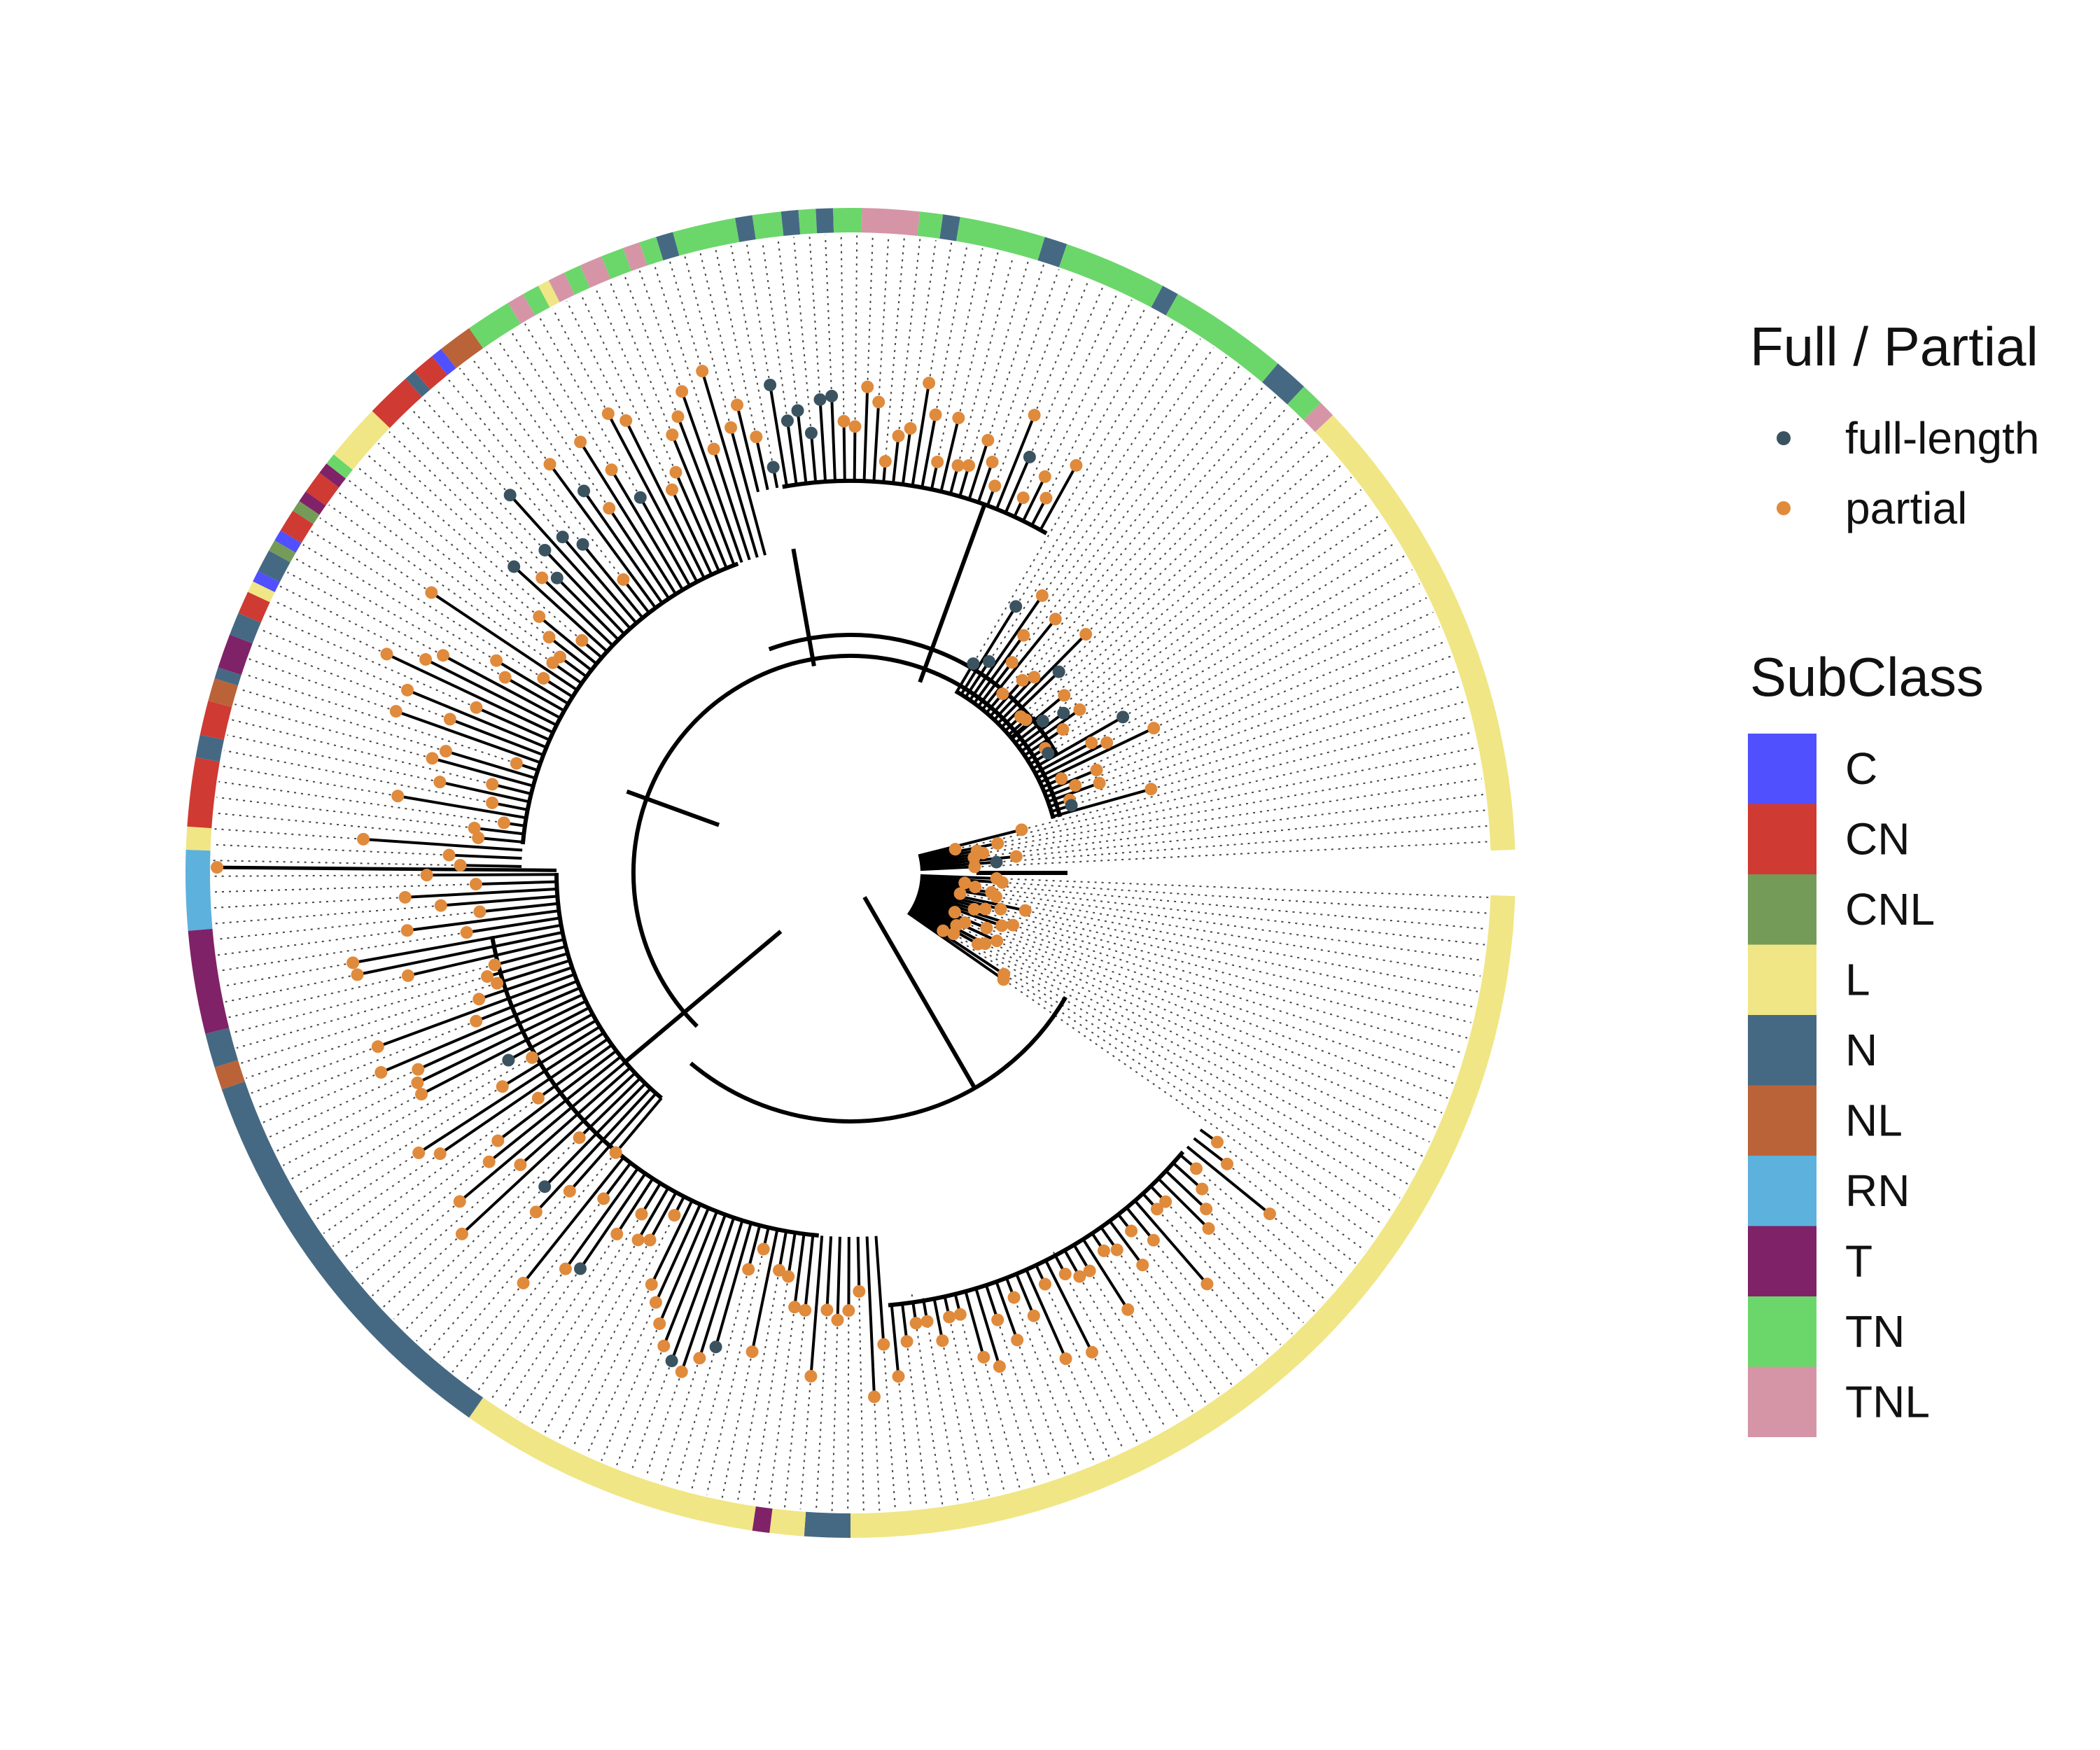 The height and width of the screenshot is (1750, 2100). I want to click on subclass-label-nl: NL, so click(1874, 1121).